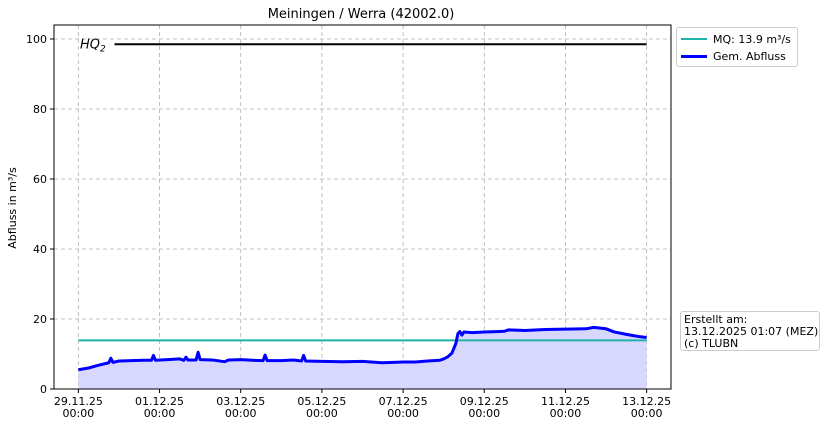 Image resolution: width=826 pixels, height=426 pixels. I want to click on x-tick-label-date: 03.12.25, so click(240, 401).